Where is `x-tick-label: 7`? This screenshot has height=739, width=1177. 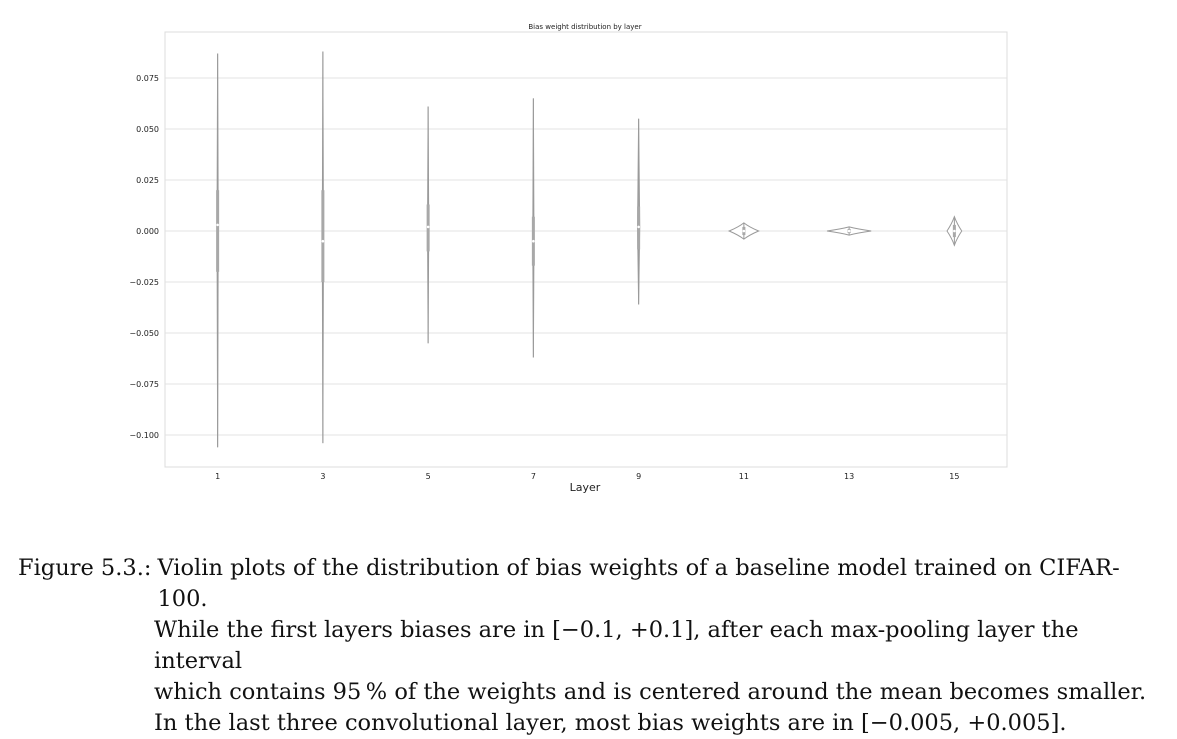
x-tick-label: 7 is located at coordinates (533, 476).